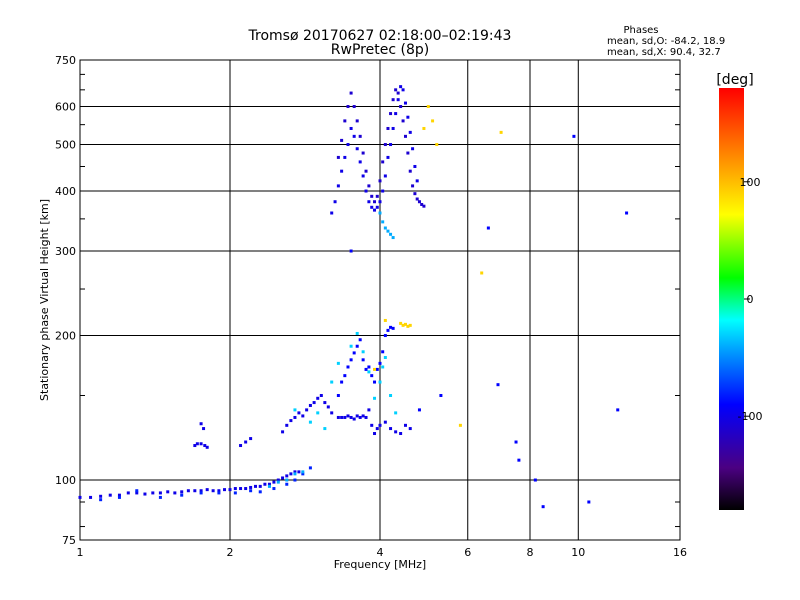 This screenshot has height=600, width=800. Describe the element at coordinates (750, 299) in the screenshot. I see `colorbar-tick-label: 0` at that location.